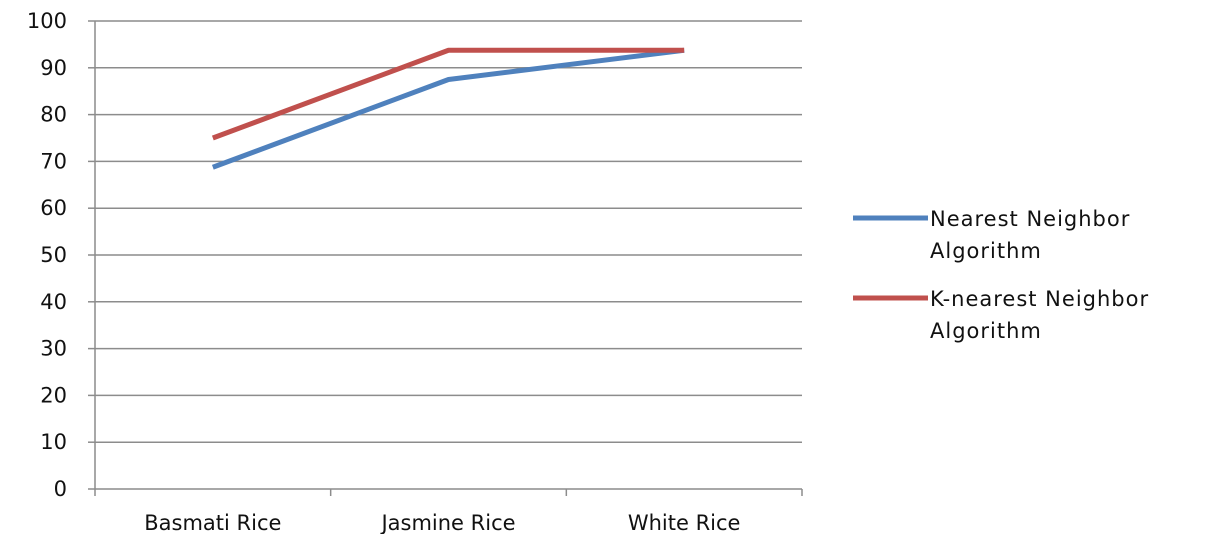 The height and width of the screenshot is (534, 1218). What do you see at coordinates (986, 251) in the screenshot?
I see `legend-label-1: Algorithm` at bounding box center [986, 251].